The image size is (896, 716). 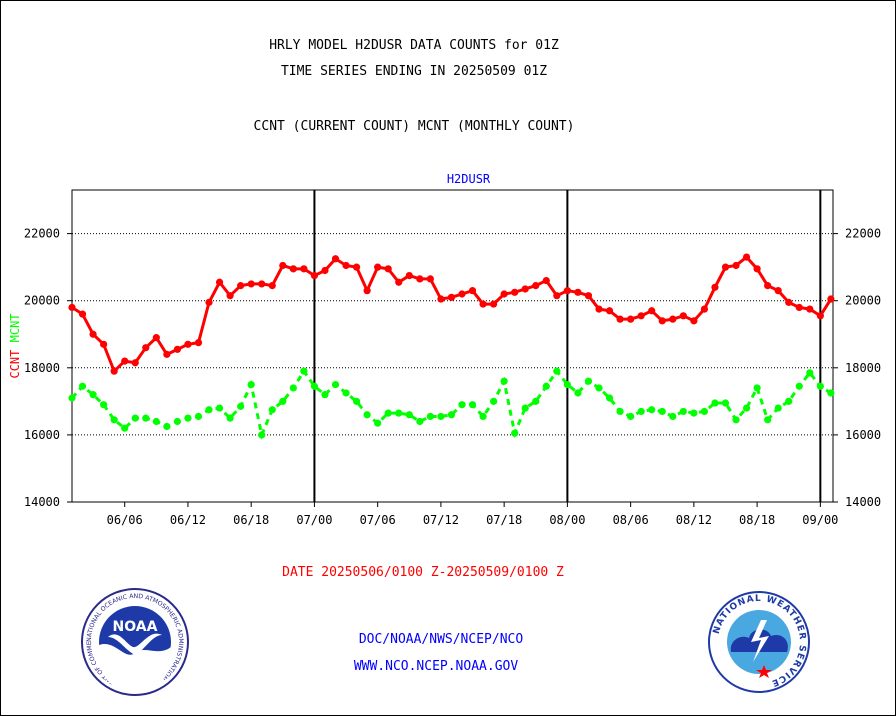 I want to click on x-tick-label: 06/12, so click(x=188, y=520).